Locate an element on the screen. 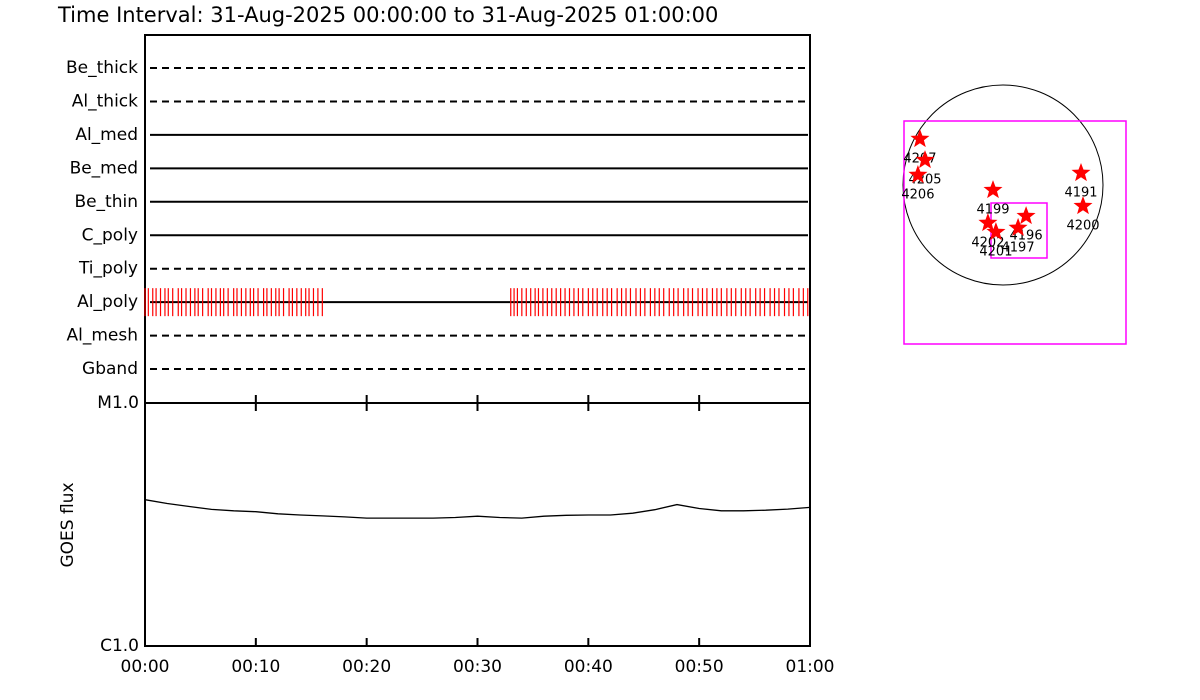 The image size is (1200, 700). row-label: Be_med is located at coordinates (104, 168).